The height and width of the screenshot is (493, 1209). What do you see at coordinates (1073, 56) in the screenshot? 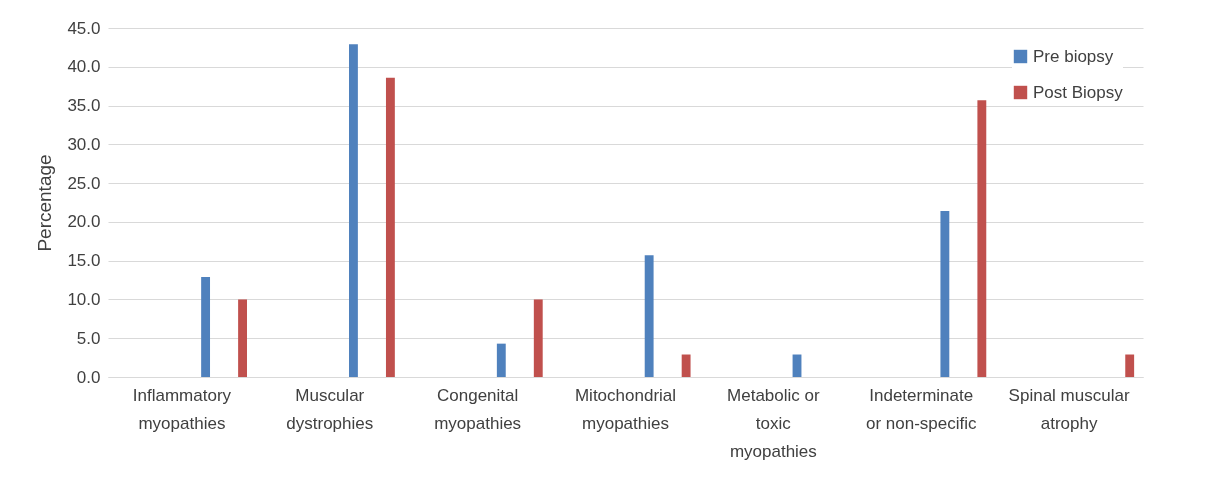
I see `legend-label: Pre biopsy` at bounding box center [1073, 56].